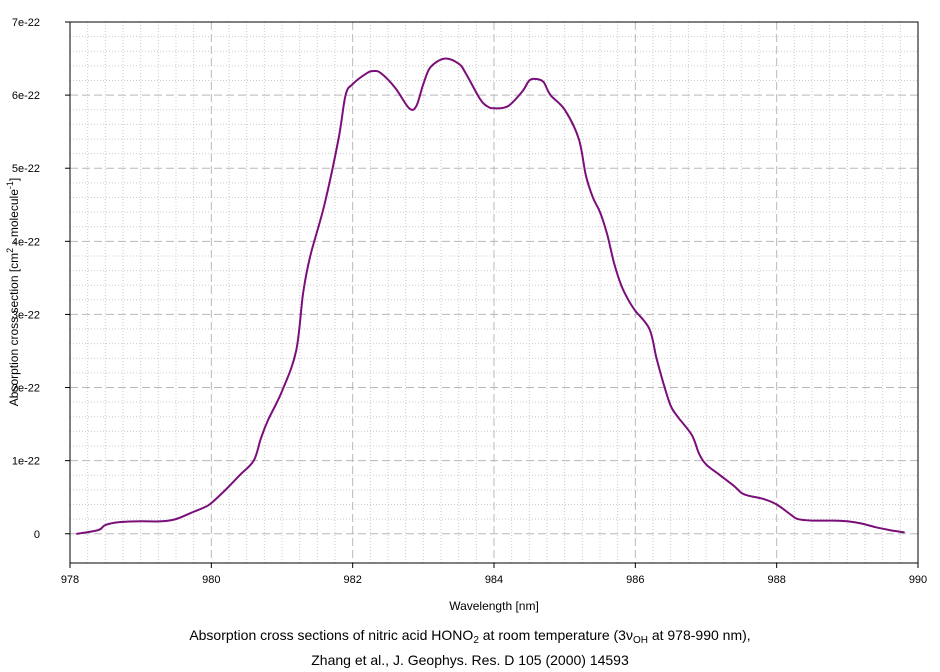 The height and width of the screenshot is (672, 940). I want to click on y-tick-label: 3e-22, so click(26, 315).